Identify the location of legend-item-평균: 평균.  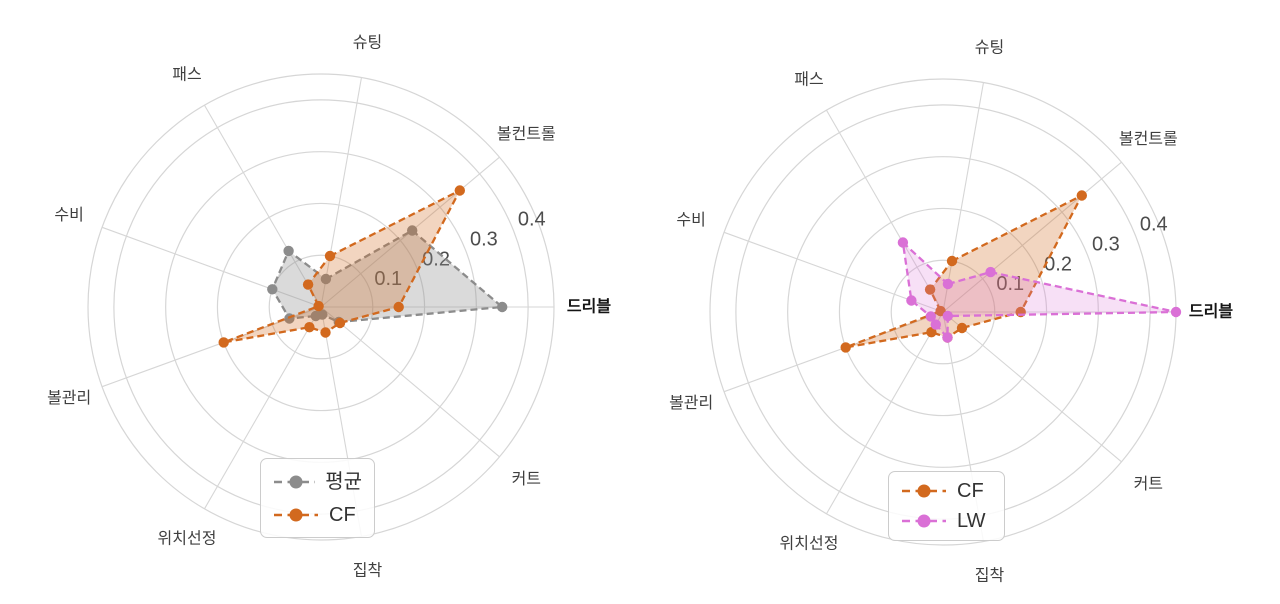
(317, 482).